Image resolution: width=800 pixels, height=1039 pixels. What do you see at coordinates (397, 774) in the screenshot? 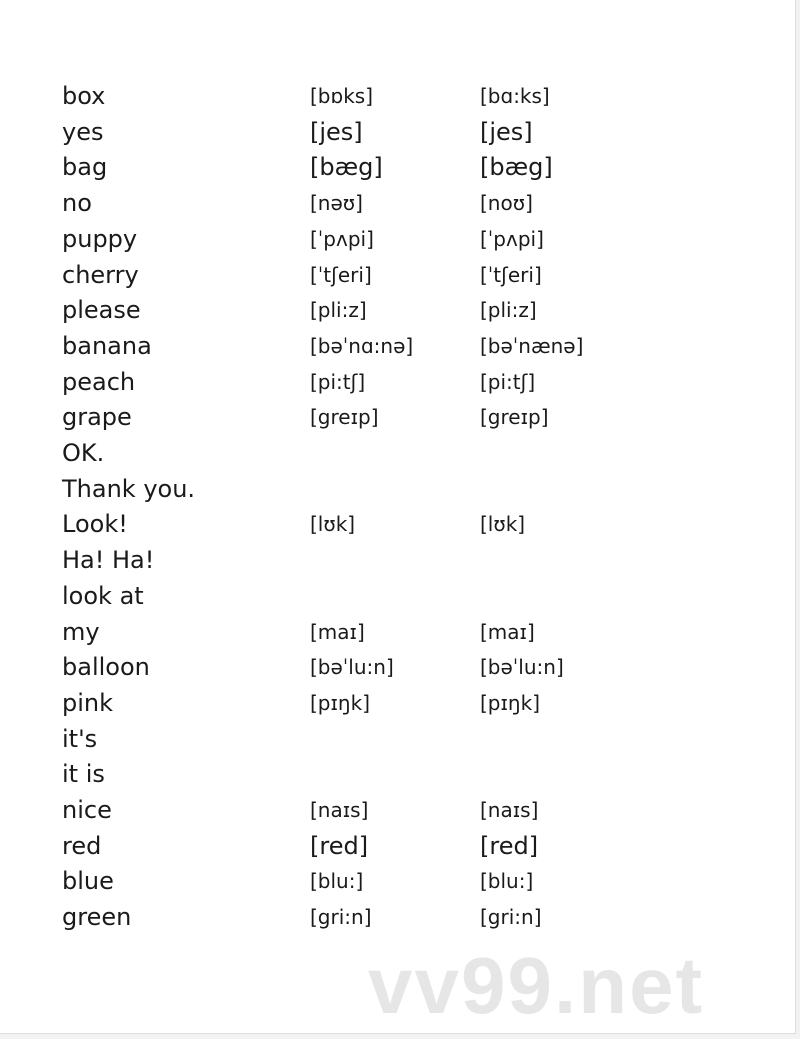
I see `vocabulary-row: it is` at bounding box center [397, 774].